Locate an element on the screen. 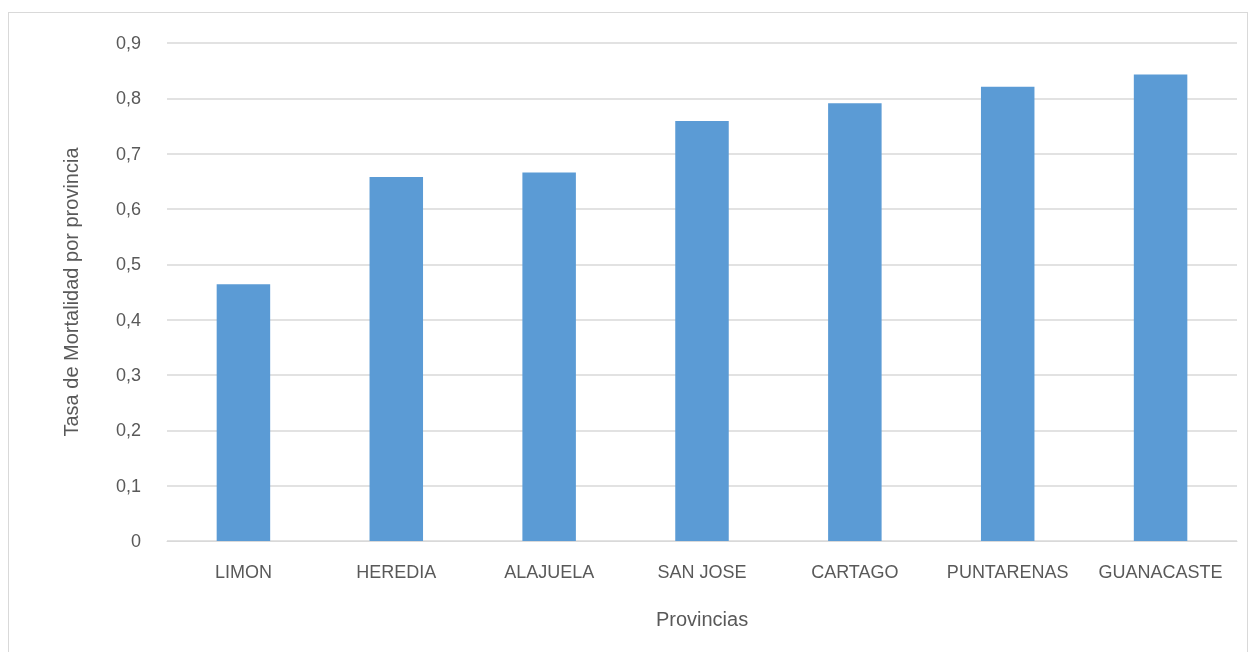 The height and width of the screenshot is (652, 1251). y-tick-label: 0,4 is located at coordinates (128, 319).